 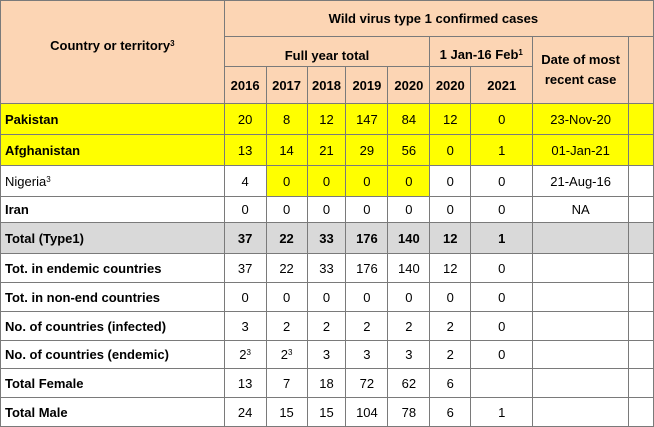 What do you see at coordinates (581, 70) in the screenshot?
I see `recent-case-header: Date of most recent case` at bounding box center [581, 70].